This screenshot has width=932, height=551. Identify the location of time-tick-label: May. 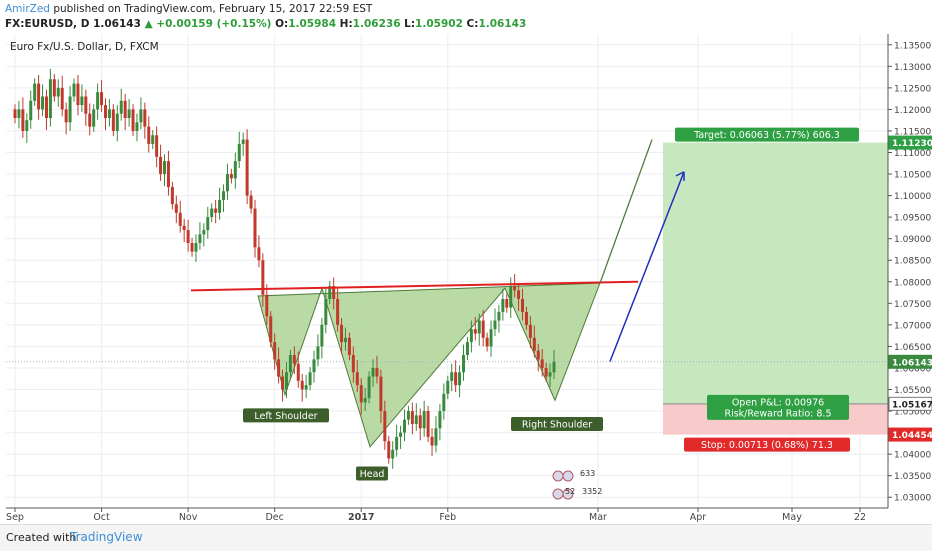
(792, 517).